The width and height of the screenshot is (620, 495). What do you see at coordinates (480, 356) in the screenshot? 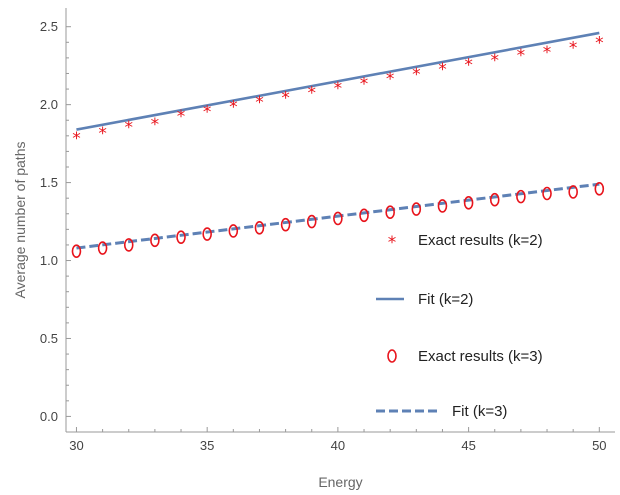
I see `legend-label: Exact results (k=3)` at bounding box center [480, 356].